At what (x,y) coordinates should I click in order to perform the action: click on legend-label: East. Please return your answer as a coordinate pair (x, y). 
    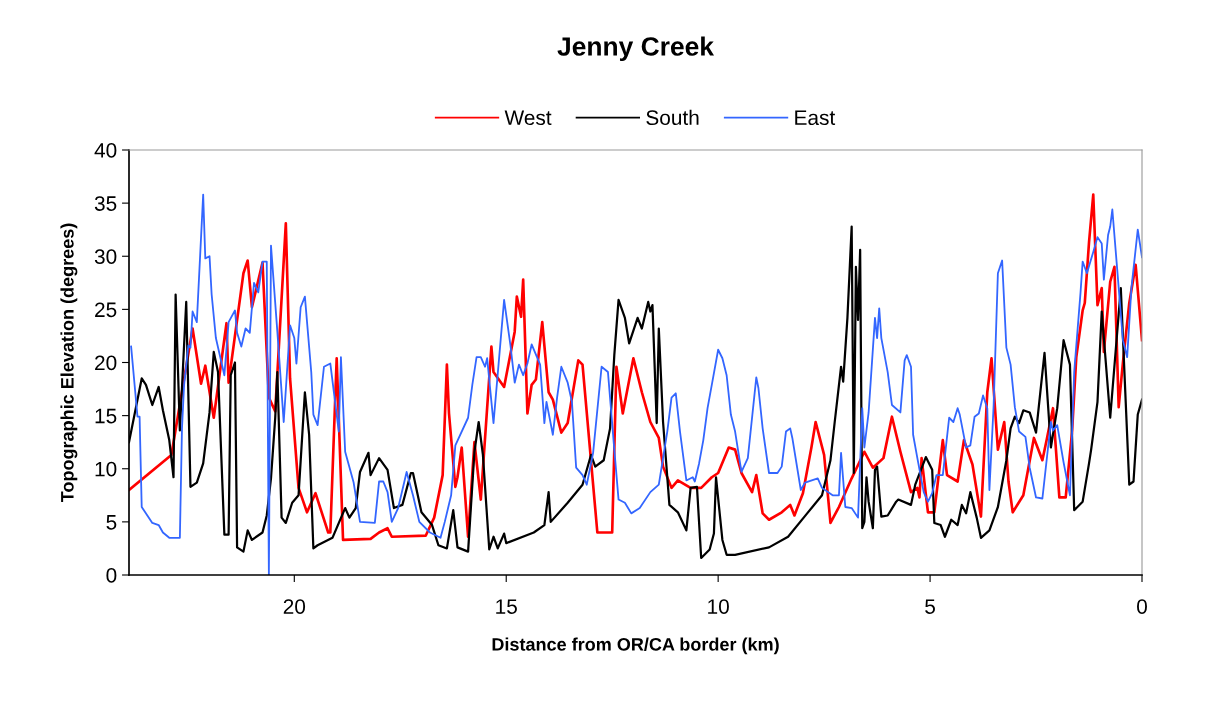
    Looking at the image, I should click on (815, 118).